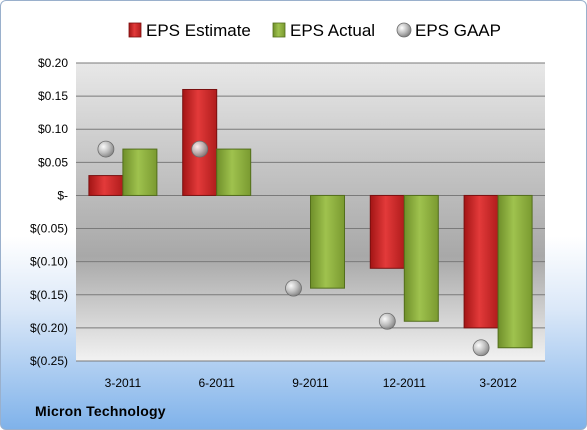 The height and width of the screenshot is (430, 587). Describe the element at coordinates (49, 229) in the screenshot. I see `y-tick-label: $(0.05)` at that location.